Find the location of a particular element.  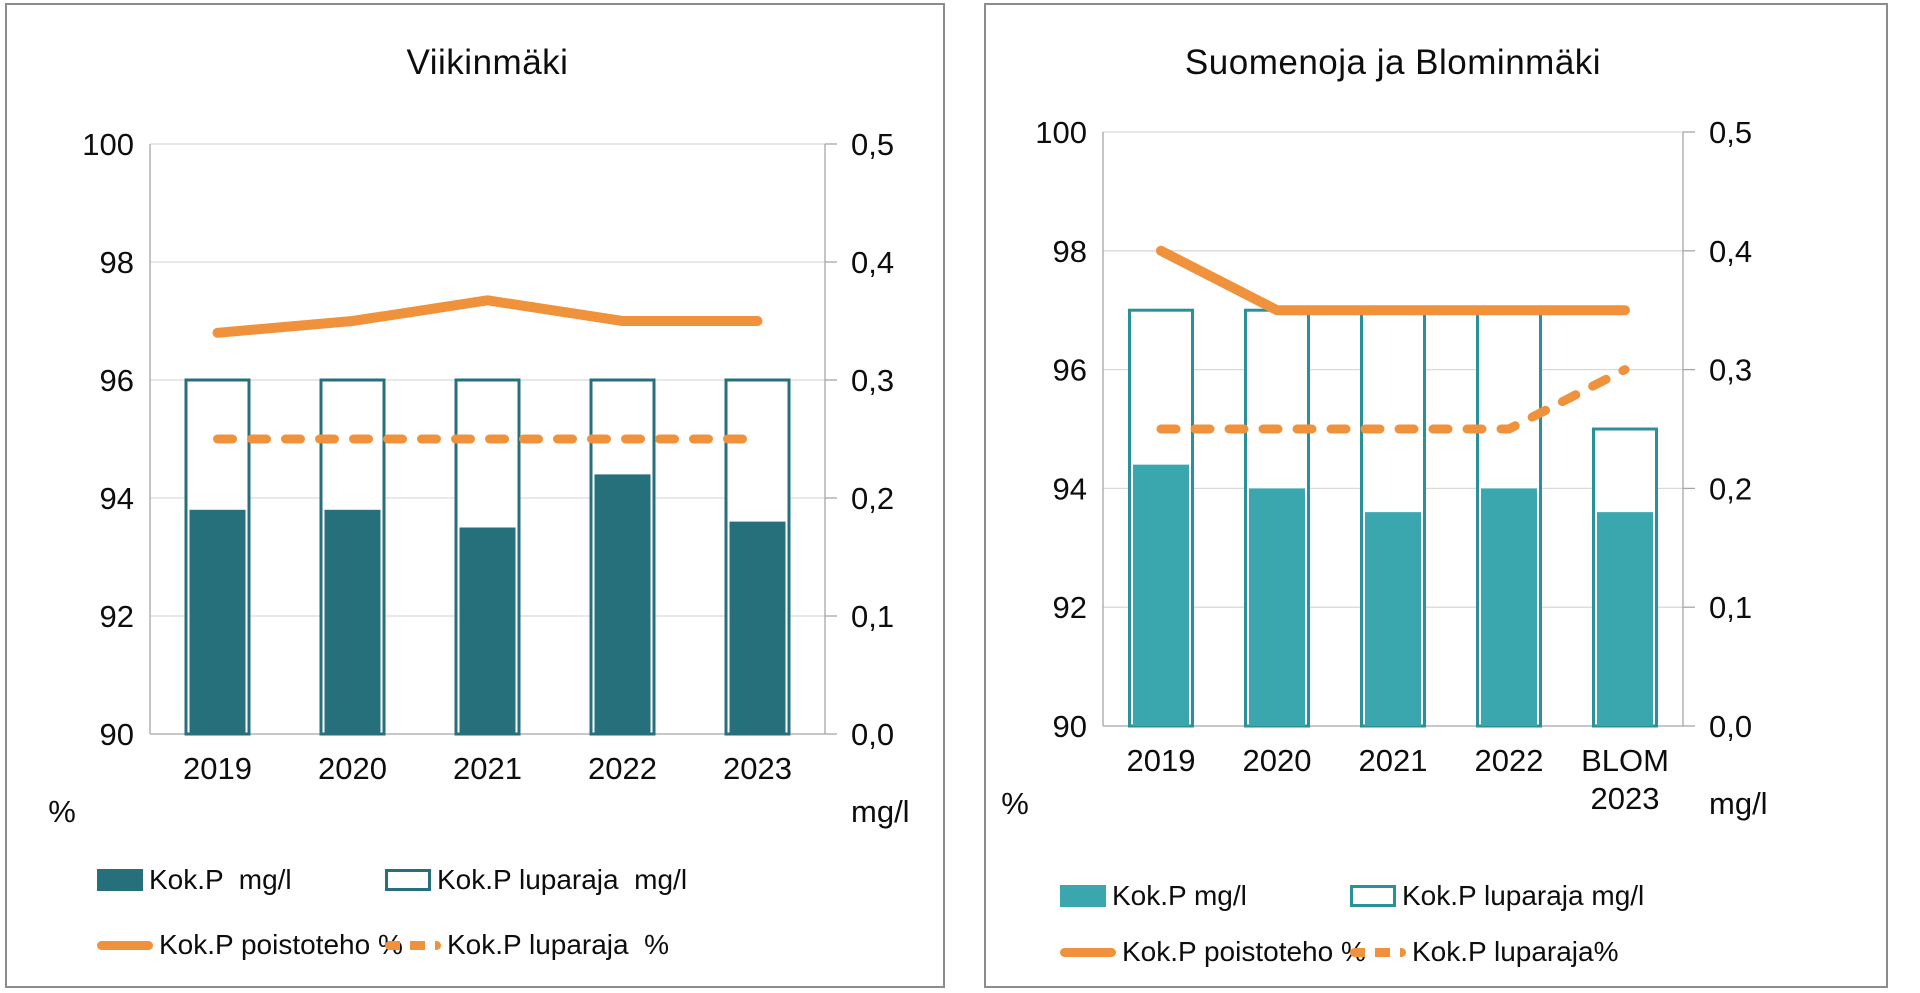

bar-kokp-2023 is located at coordinates (757, 627).